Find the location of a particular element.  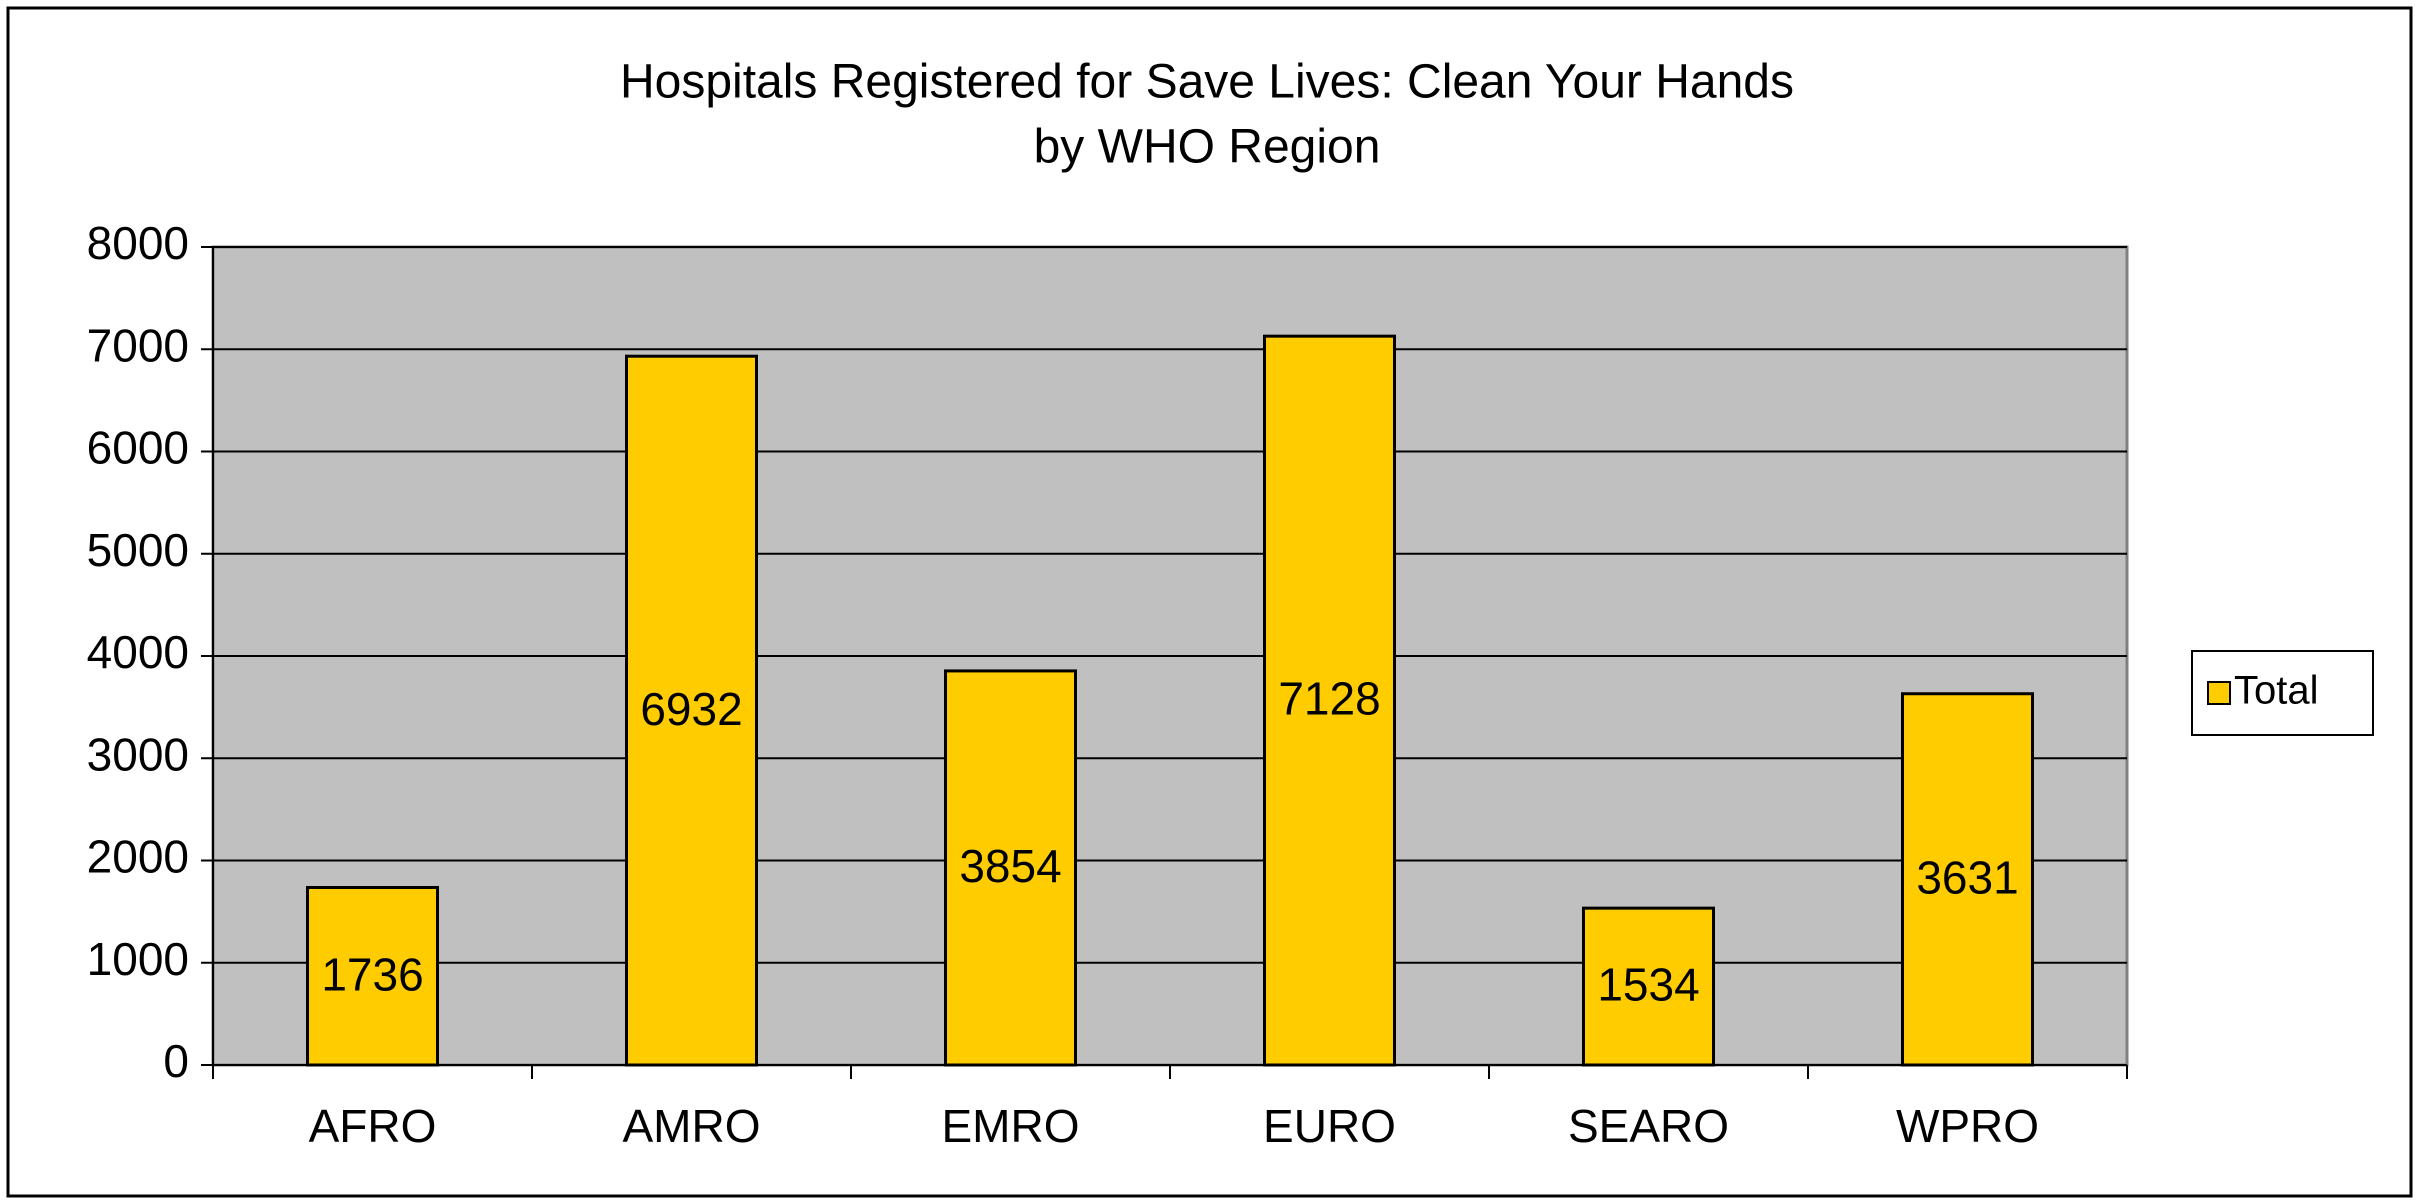

data-label: 6932 is located at coordinates (691, 709).